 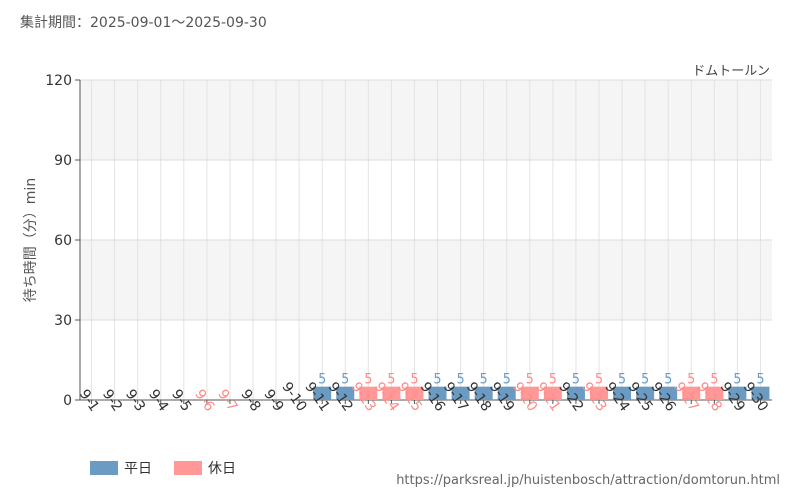 What do you see at coordinates (63, 241) in the screenshot?
I see `y-tick-label: 60` at bounding box center [63, 241].